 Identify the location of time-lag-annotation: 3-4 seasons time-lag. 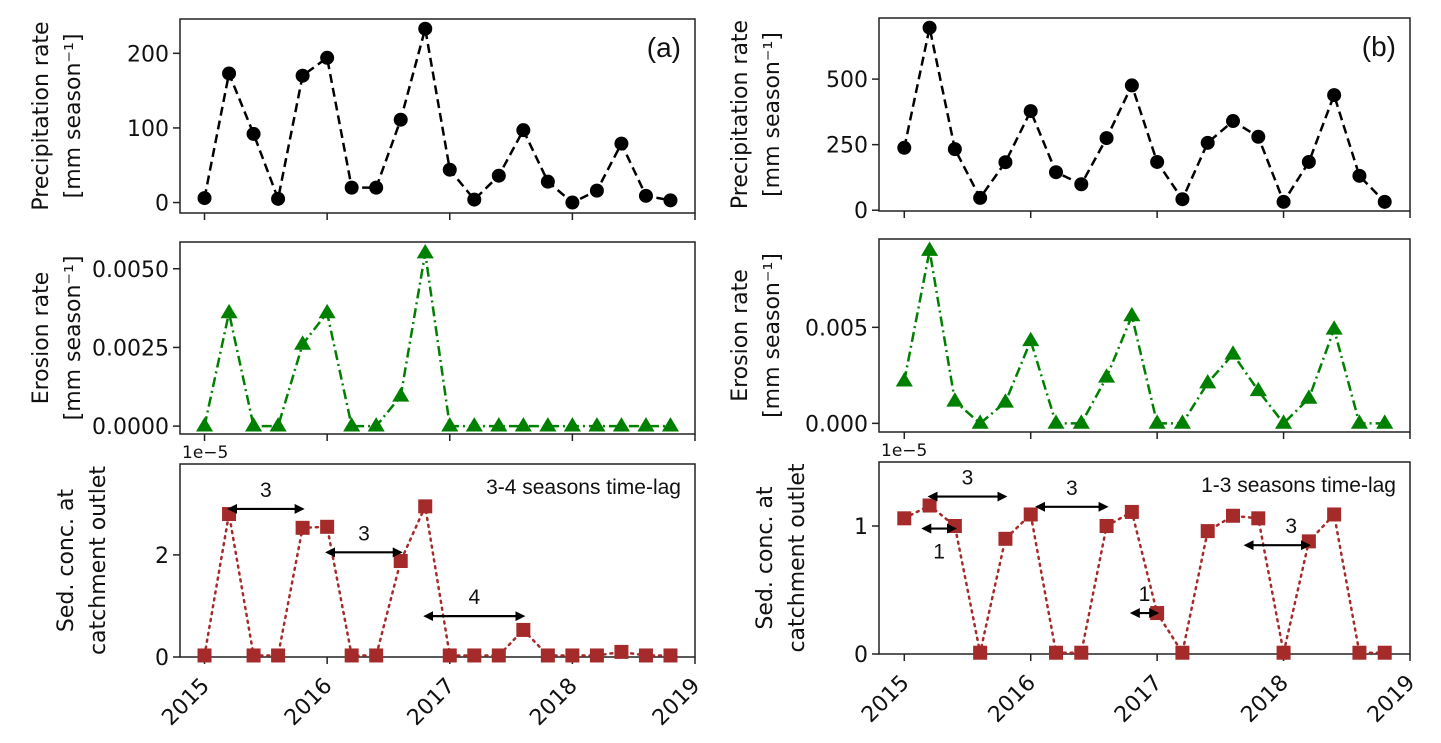
(583, 487).